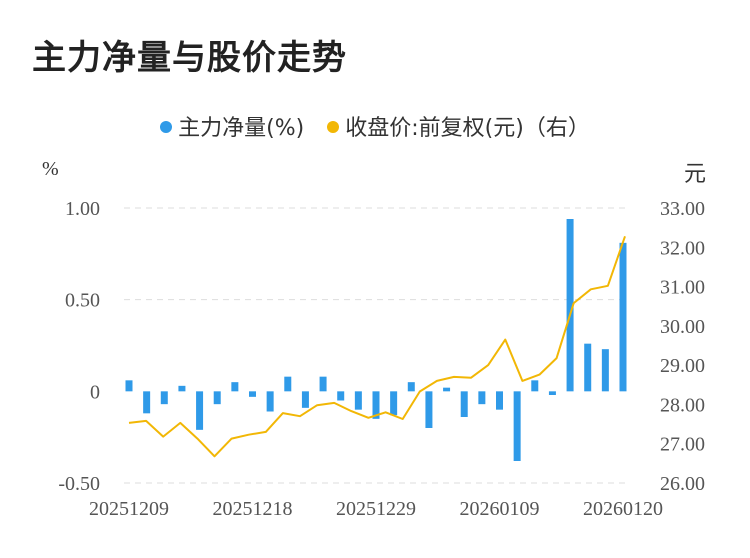 The height and width of the screenshot is (558, 750). Describe the element at coordinates (95, 392) in the screenshot. I see `left-tick-label: 0` at that location.